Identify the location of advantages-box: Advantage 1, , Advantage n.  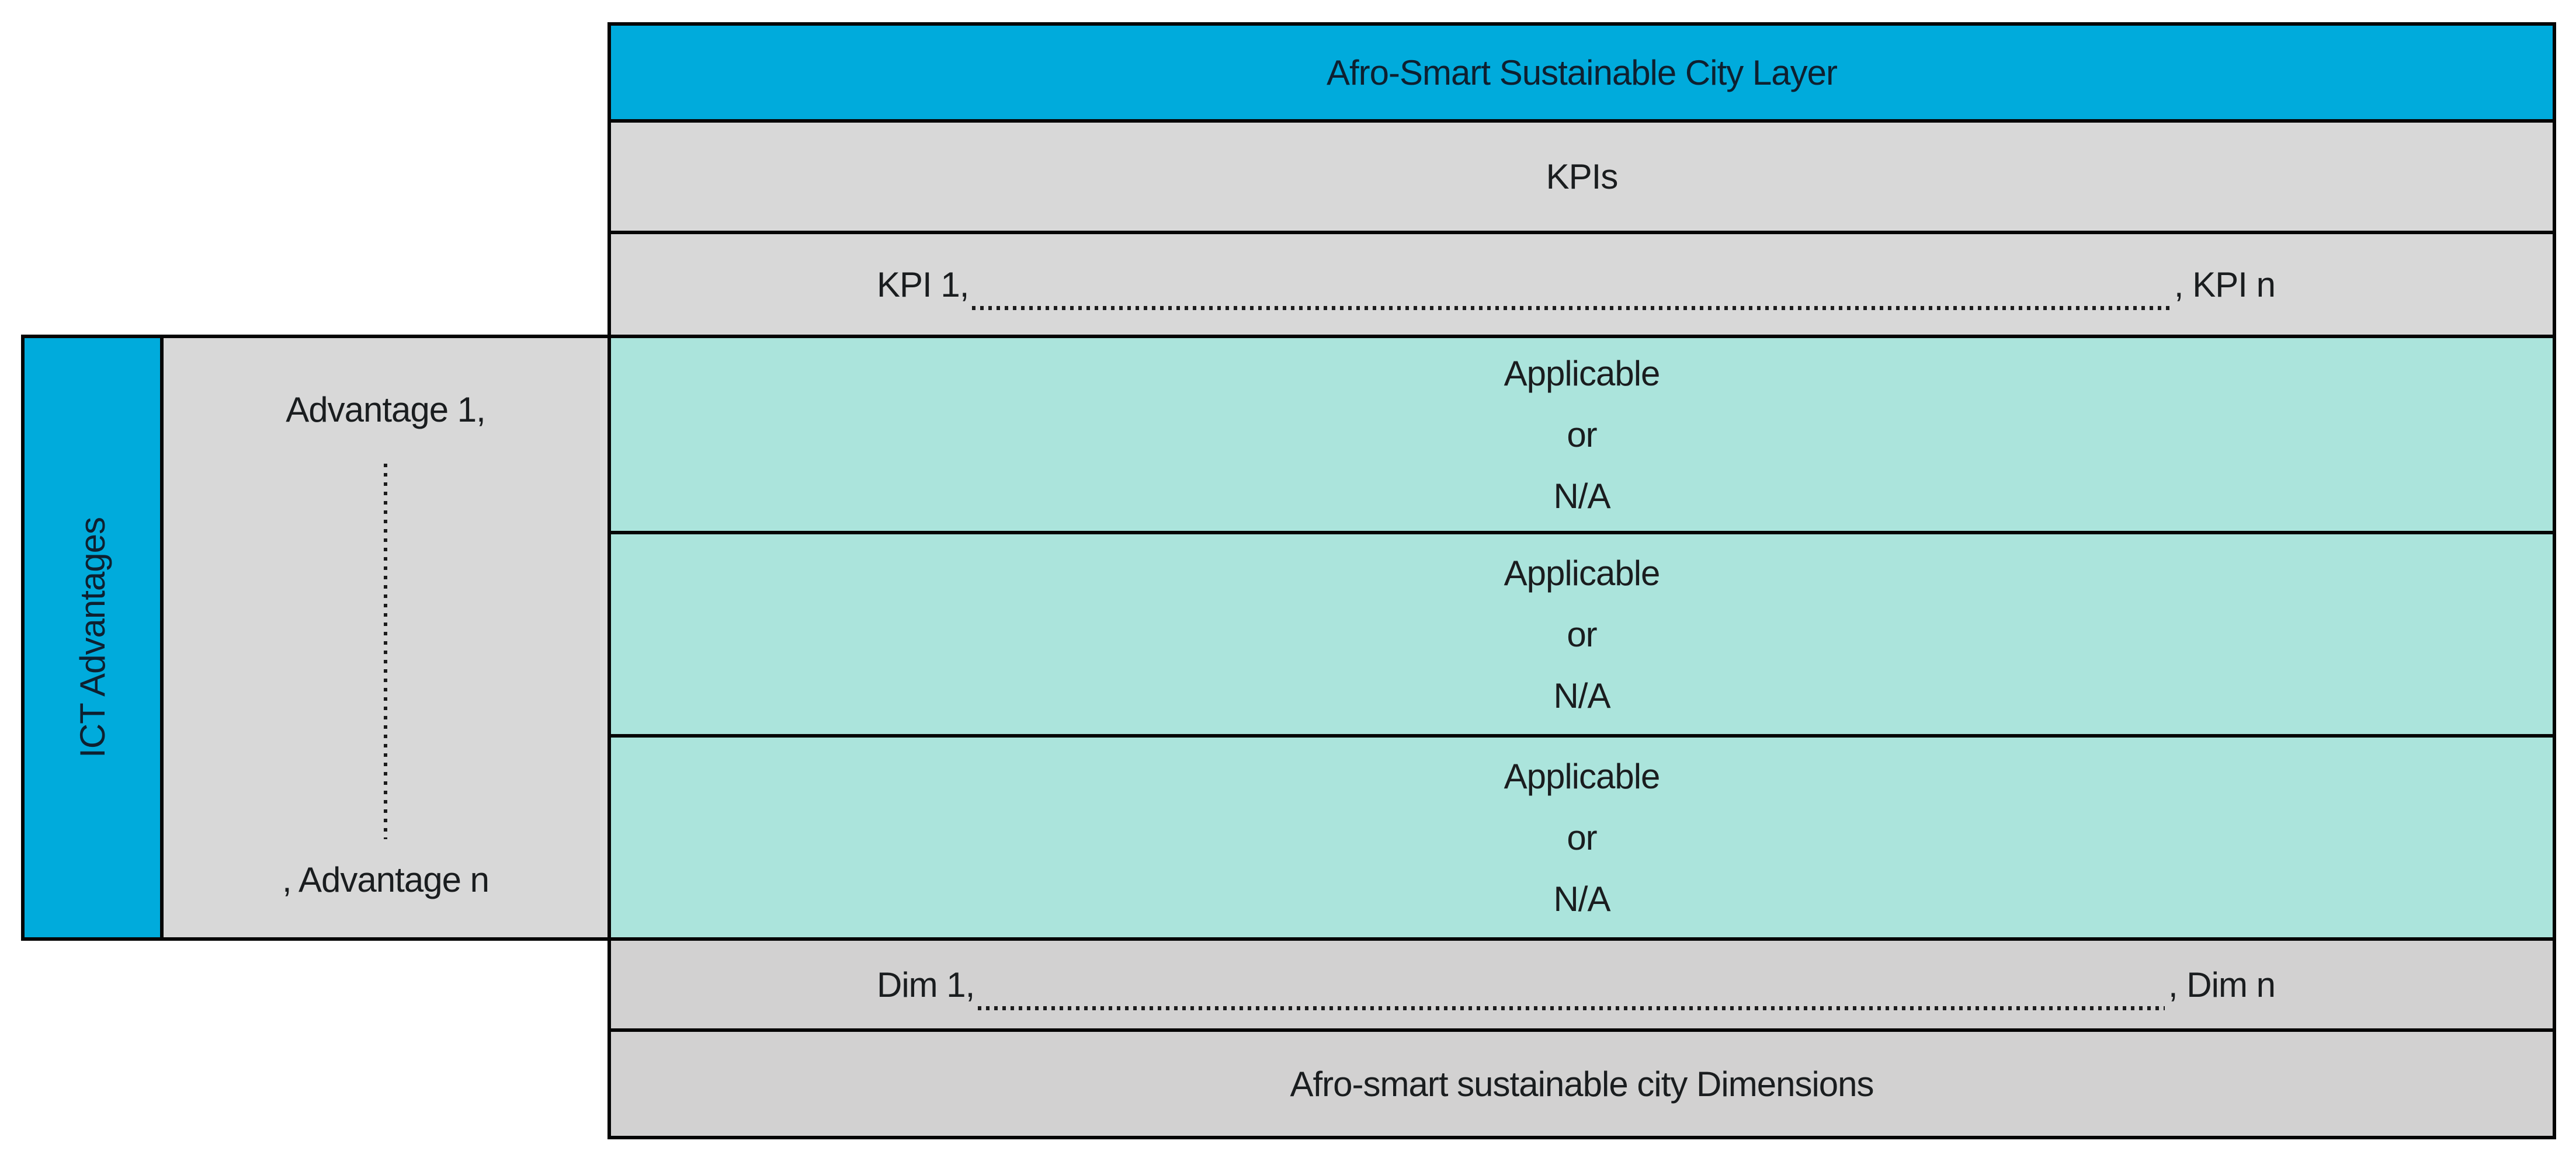
(385, 638).